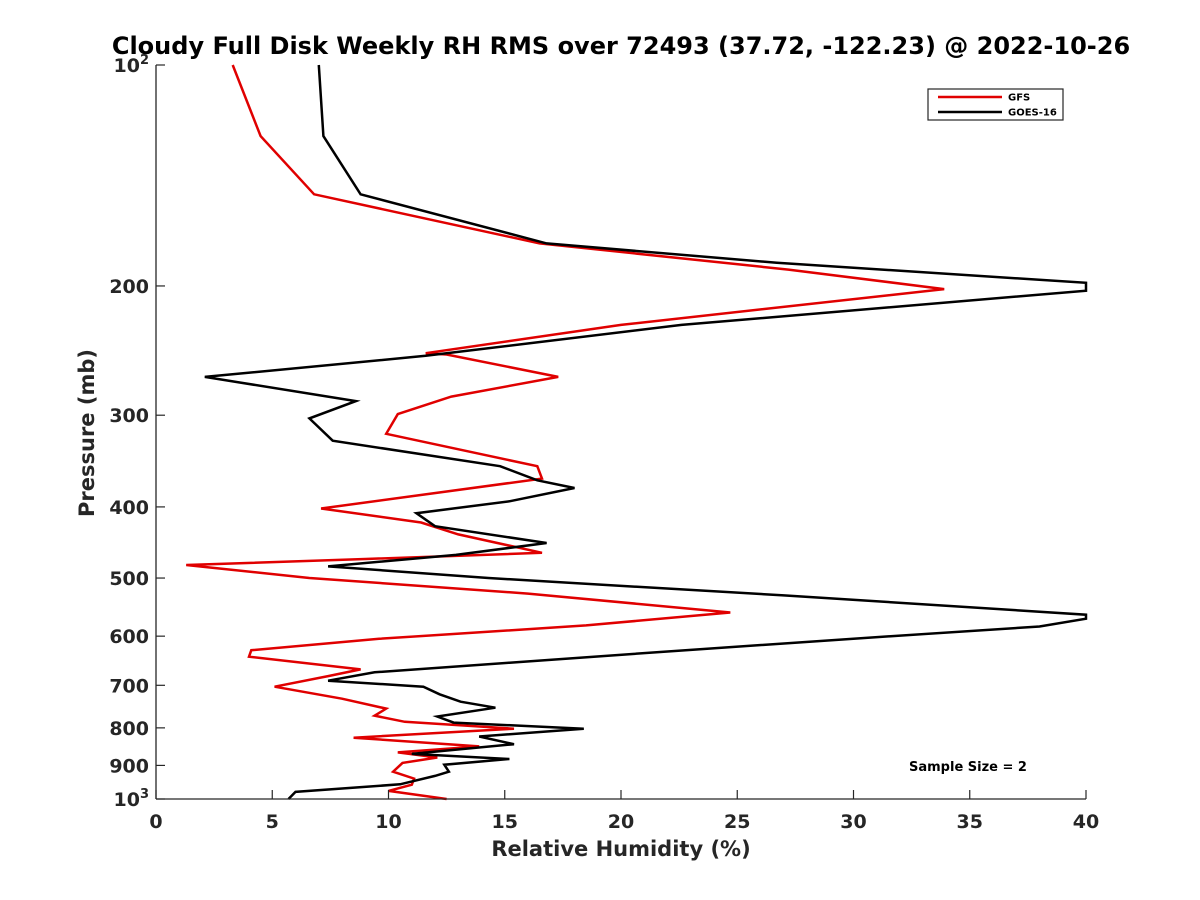 This screenshot has width=1200, height=900. Describe the element at coordinates (620, 849) in the screenshot. I see `x-axis-label: Relative Humidity (%)` at that location.